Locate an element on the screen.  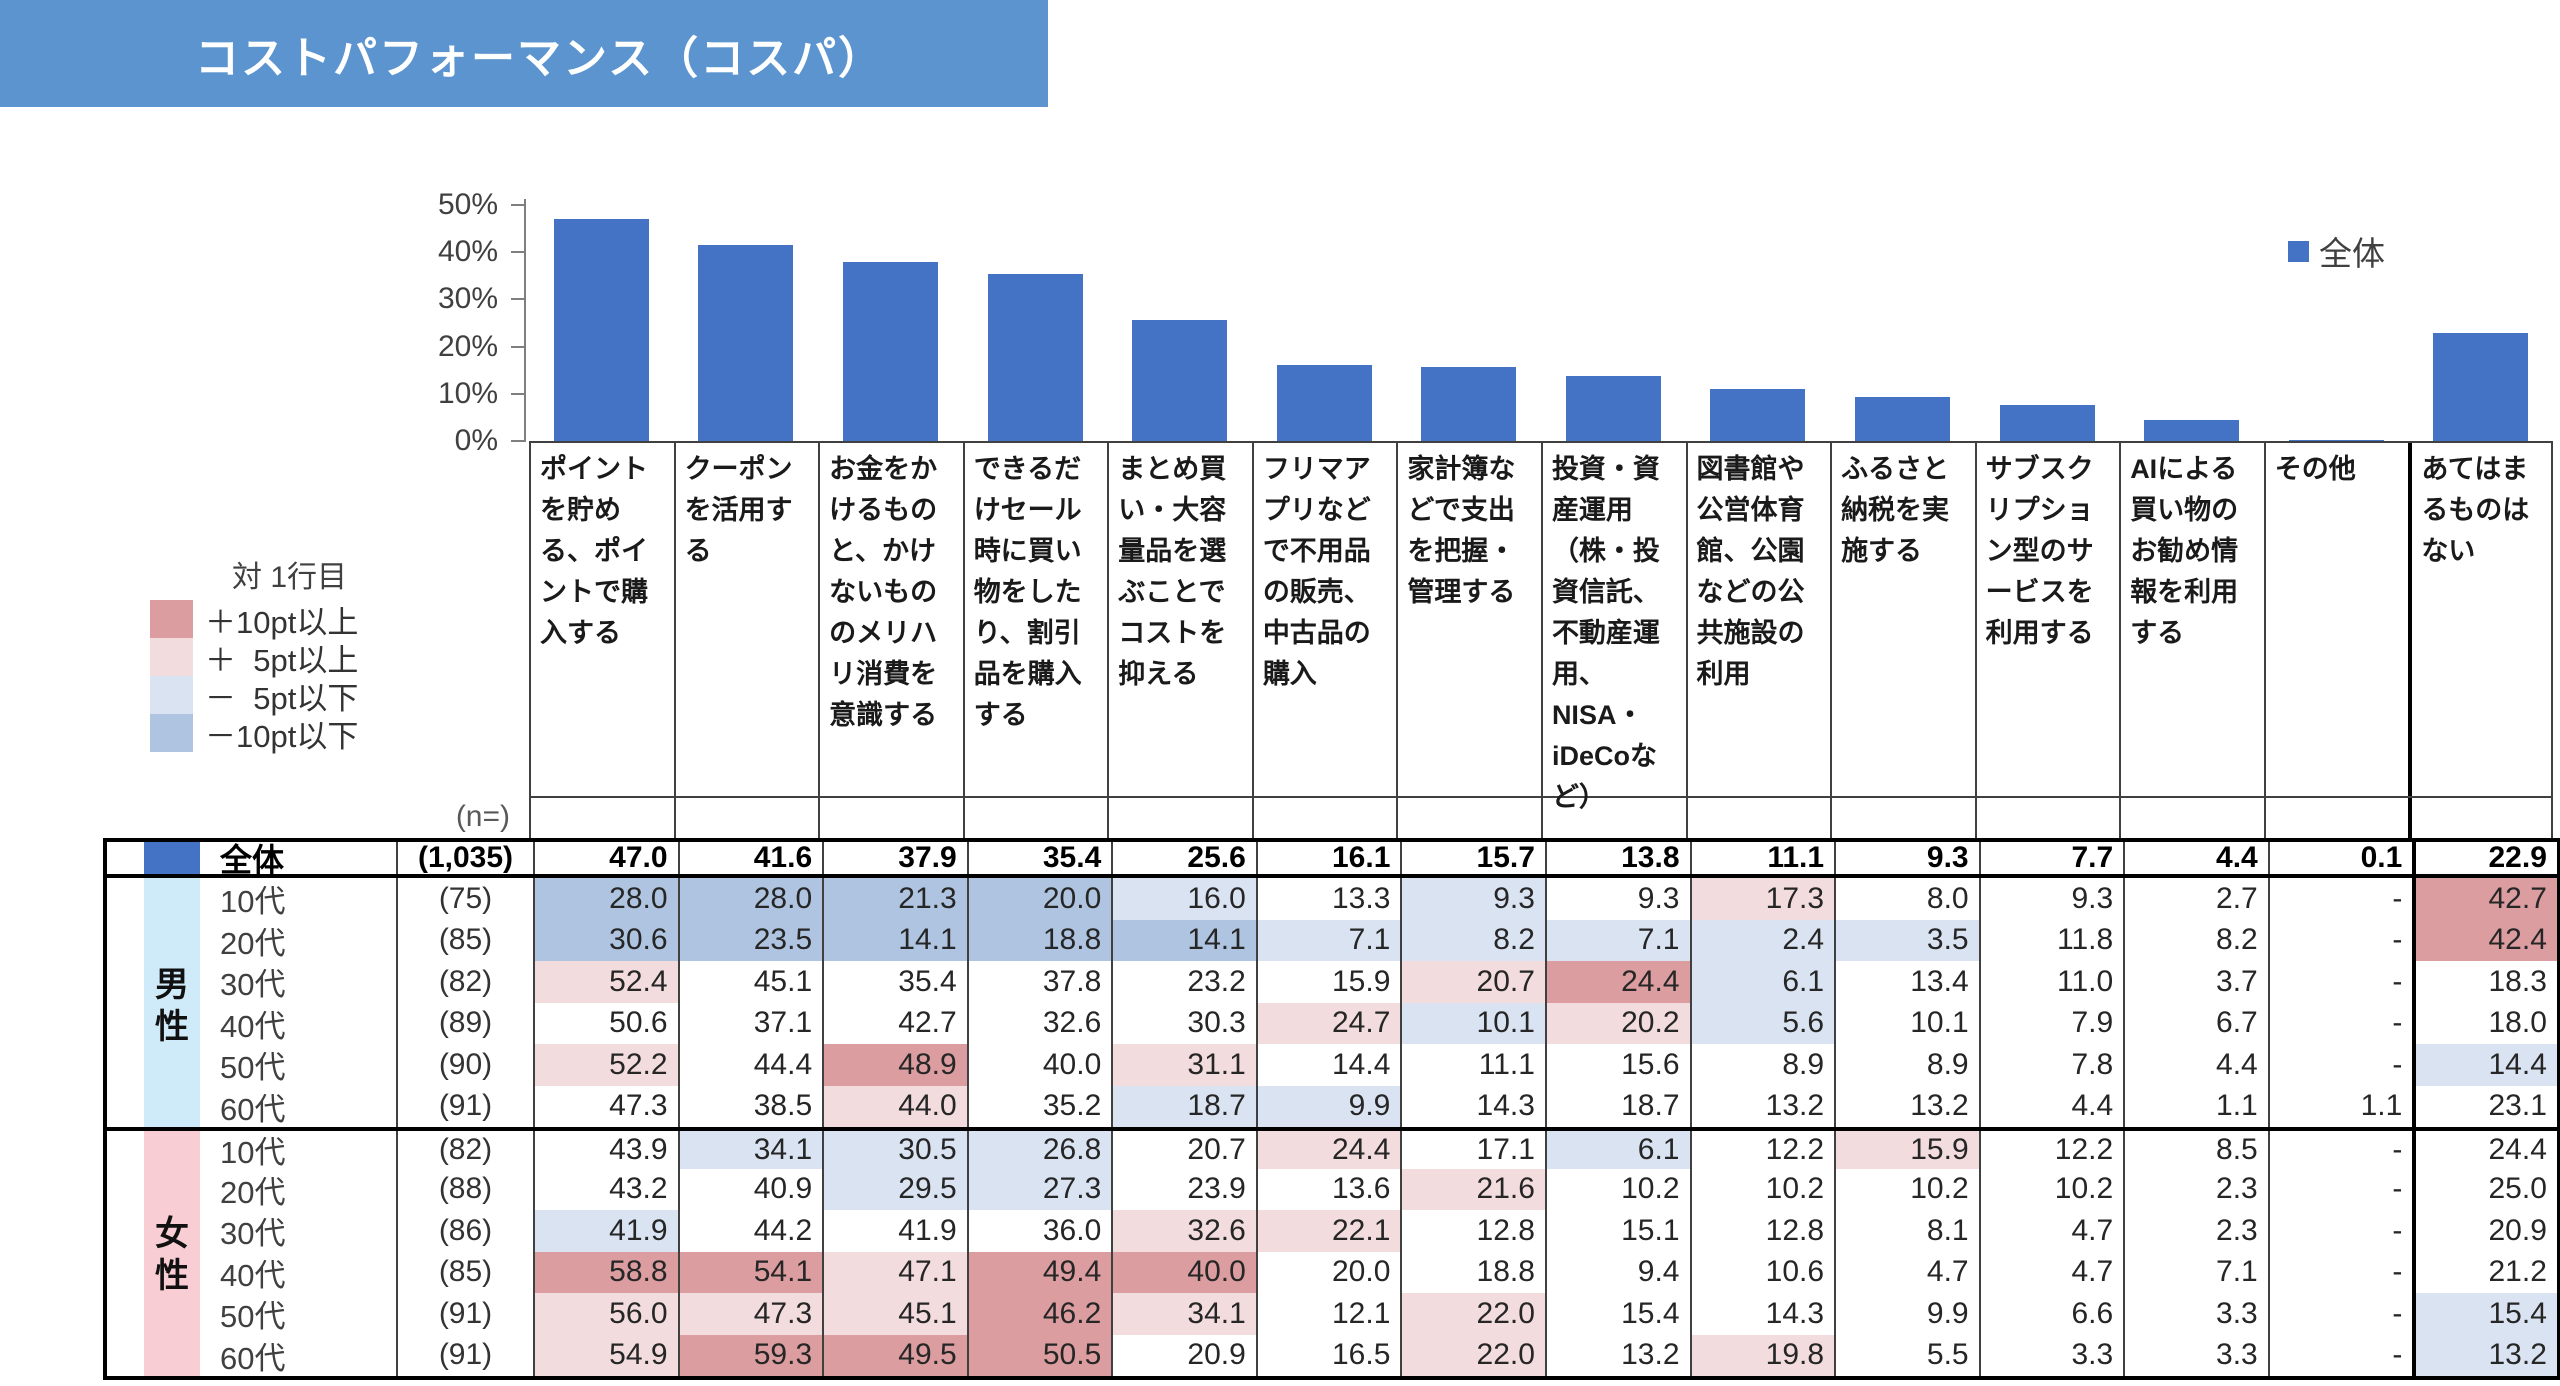
table-cell: 37.9 is located at coordinates (894, 858).